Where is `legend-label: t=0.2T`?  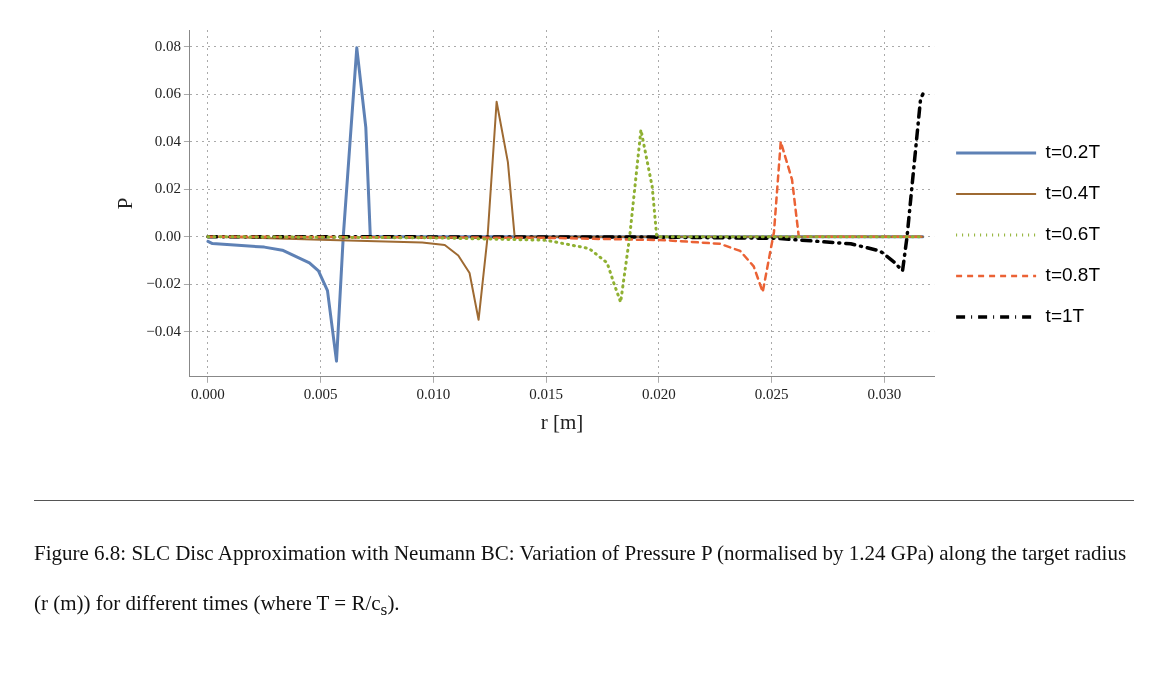
legend-label: t=0.2T is located at coordinates (1073, 152).